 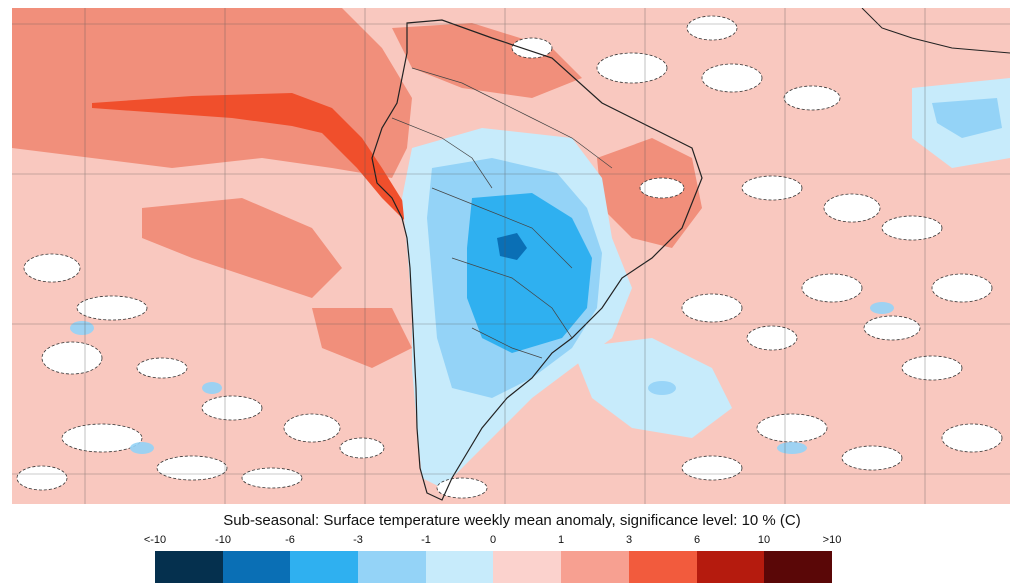 What do you see at coordinates (512, 246) in the screenshot?
I see `deep-cool-core` at bounding box center [512, 246].